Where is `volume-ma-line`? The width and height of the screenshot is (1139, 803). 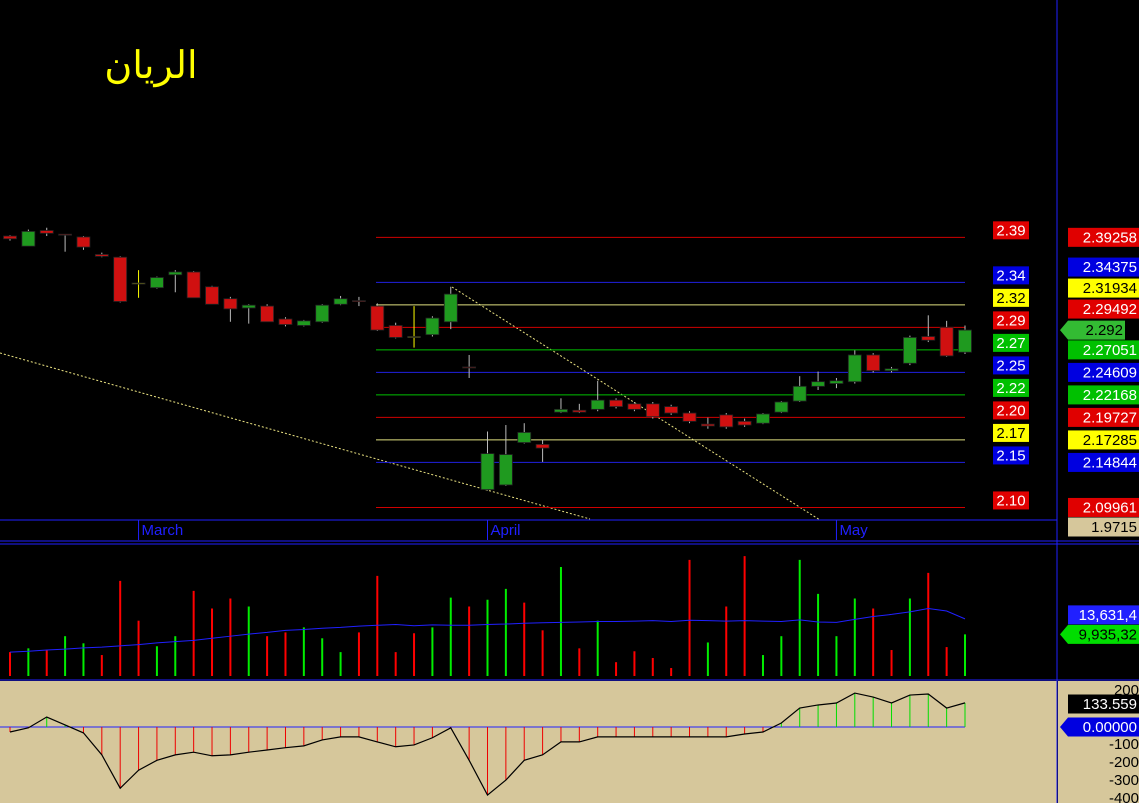
volume-ma-line is located at coordinates (487, 630).